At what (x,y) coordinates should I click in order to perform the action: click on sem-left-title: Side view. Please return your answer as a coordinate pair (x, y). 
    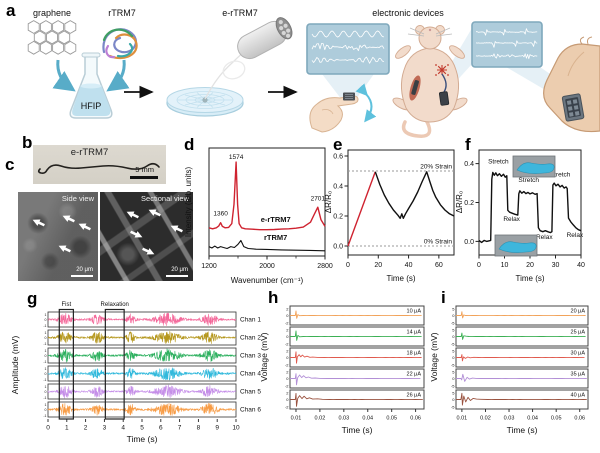
    Looking at the image, I should click on (77, 198).